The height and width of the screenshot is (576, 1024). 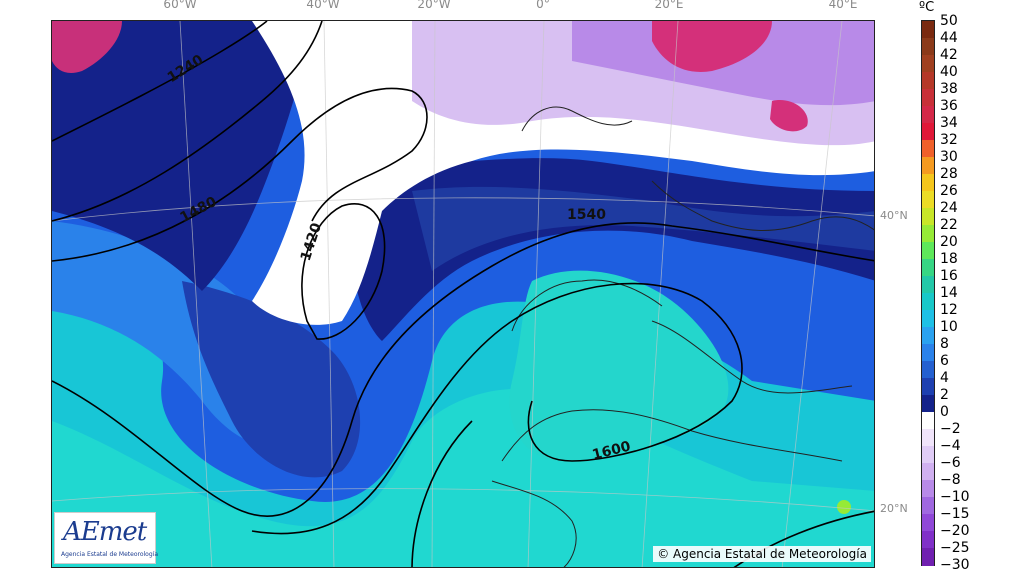 What do you see at coordinates (955, 531) in the screenshot?
I see `colorbar-tick-label: −20` at bounding box center [955, 531].